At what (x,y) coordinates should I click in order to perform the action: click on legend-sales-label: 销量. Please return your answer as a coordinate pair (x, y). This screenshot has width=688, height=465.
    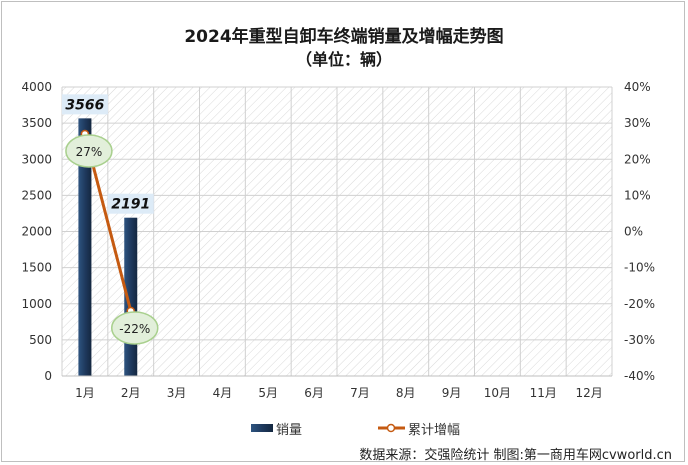
    Looking at the image, I should click on (289, 430).